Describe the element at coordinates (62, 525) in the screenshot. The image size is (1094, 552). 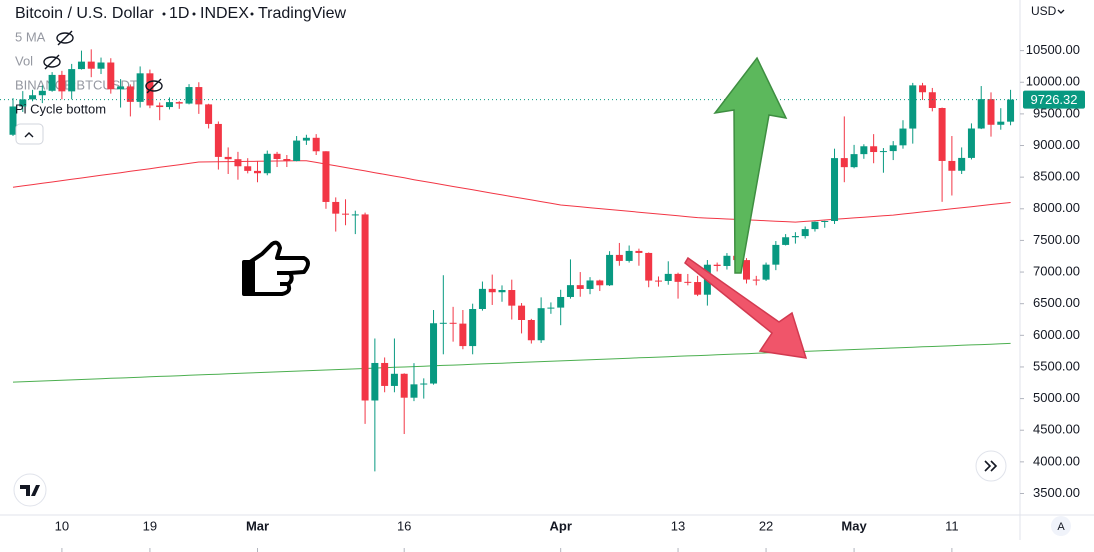
I see `x-tick-label: 10` at that location.